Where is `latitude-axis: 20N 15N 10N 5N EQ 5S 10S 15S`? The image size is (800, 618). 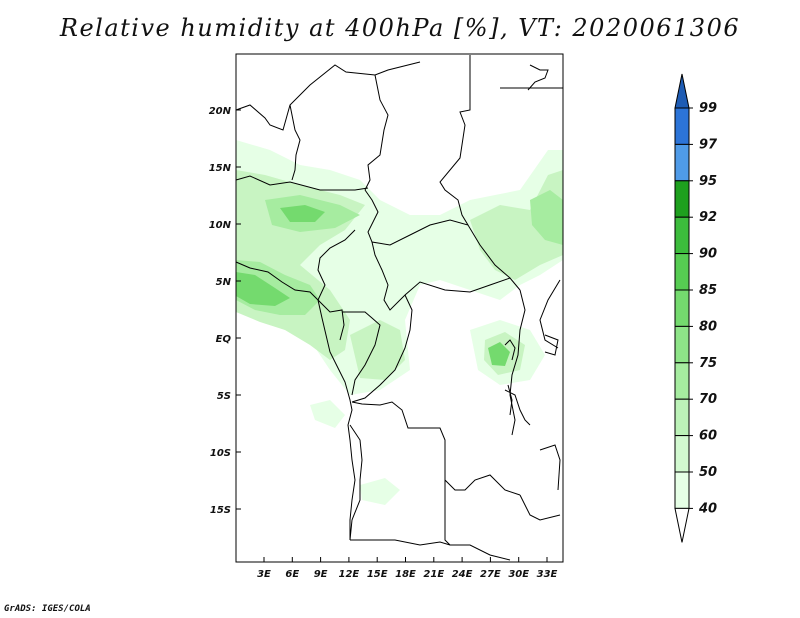
latitude-axis: 20N 15N 10N 5N EQ 5S 10S 15S is located at coordinates (225, 311).